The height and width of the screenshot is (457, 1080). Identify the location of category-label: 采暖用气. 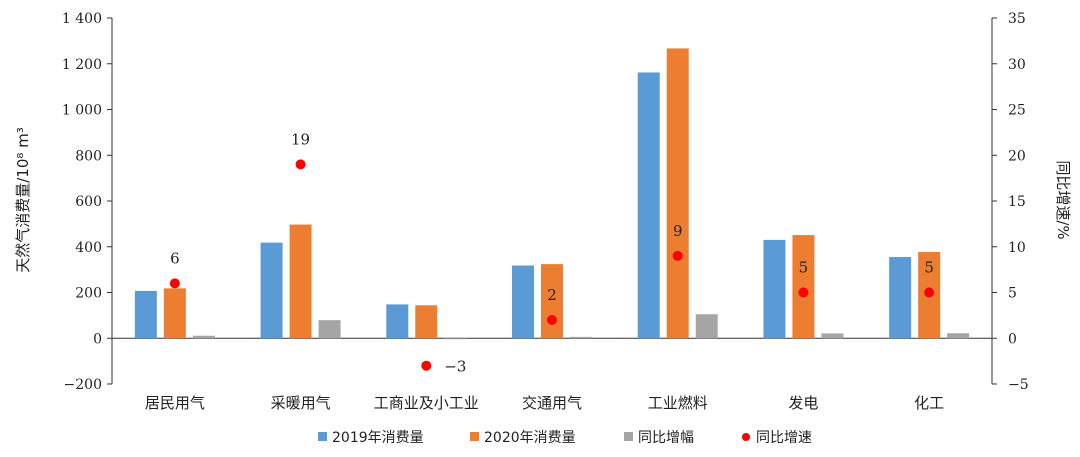
(301, 403).